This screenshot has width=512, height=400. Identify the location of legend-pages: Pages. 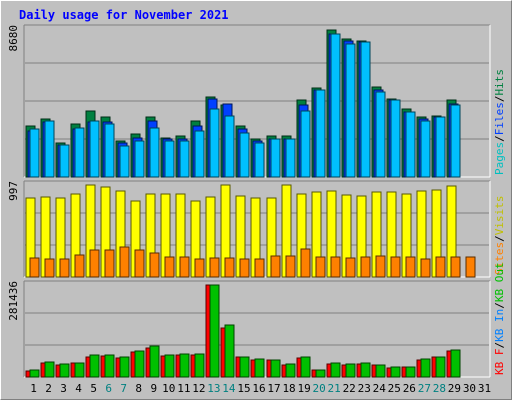
(499, 158).